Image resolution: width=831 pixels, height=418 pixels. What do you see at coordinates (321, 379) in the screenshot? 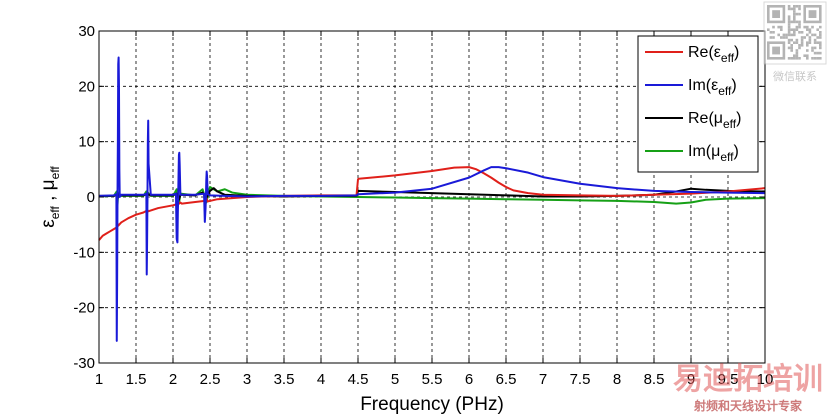
I see `x-tick-label: 4` at bounding box center [321, 379].